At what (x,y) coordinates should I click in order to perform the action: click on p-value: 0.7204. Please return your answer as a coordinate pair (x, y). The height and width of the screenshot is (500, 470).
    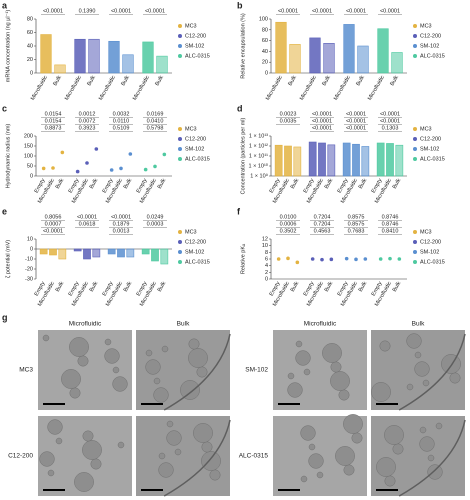
    Looking at the image, I should click on (322, 217).